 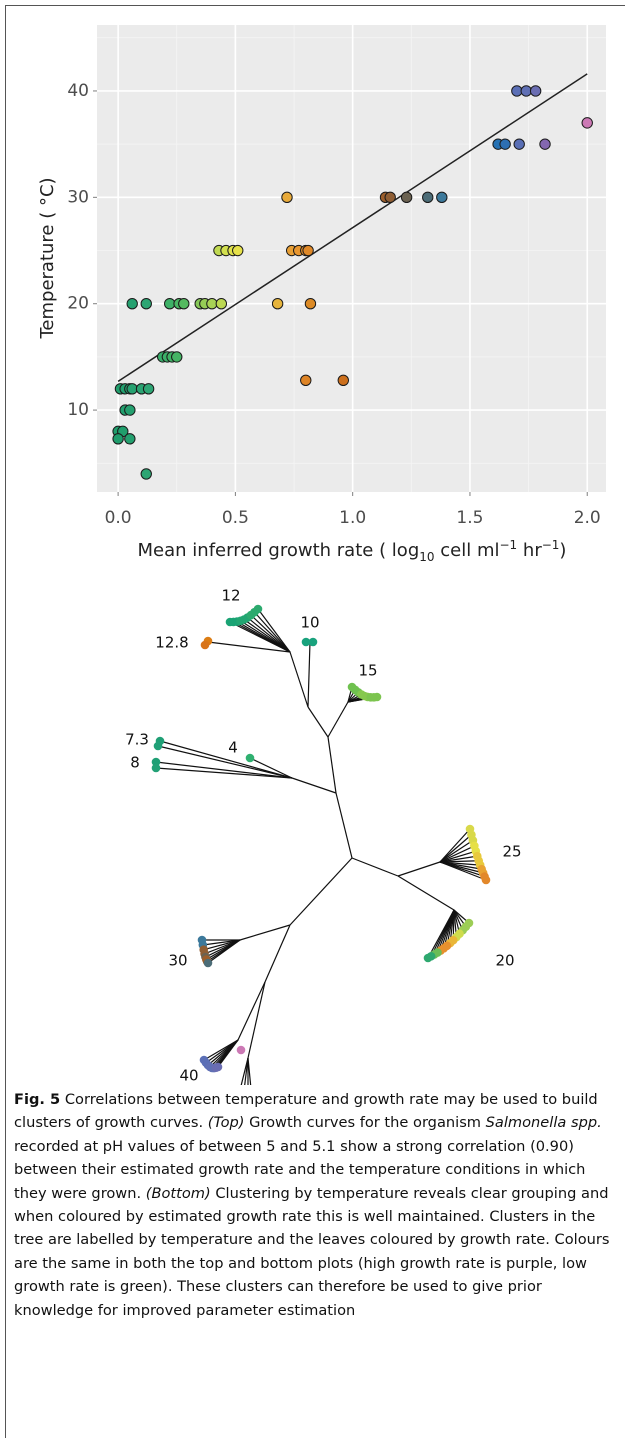 What do you see at coordinates (469, 518) in the screenshot?
I see `x-tick-label: 1.5` at bounding box center [469, 518].